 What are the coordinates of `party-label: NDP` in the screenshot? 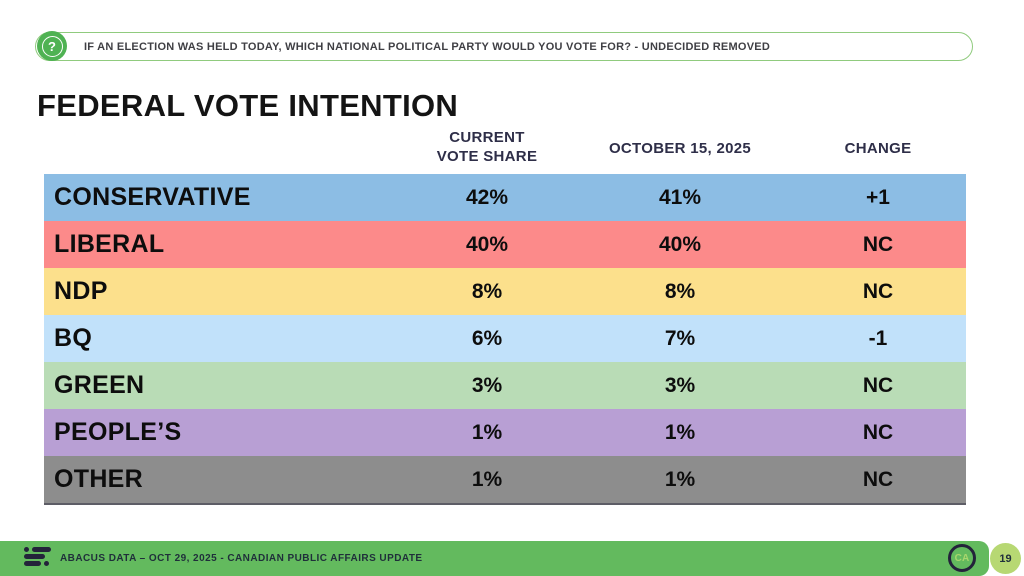 It's located at (81, 291).